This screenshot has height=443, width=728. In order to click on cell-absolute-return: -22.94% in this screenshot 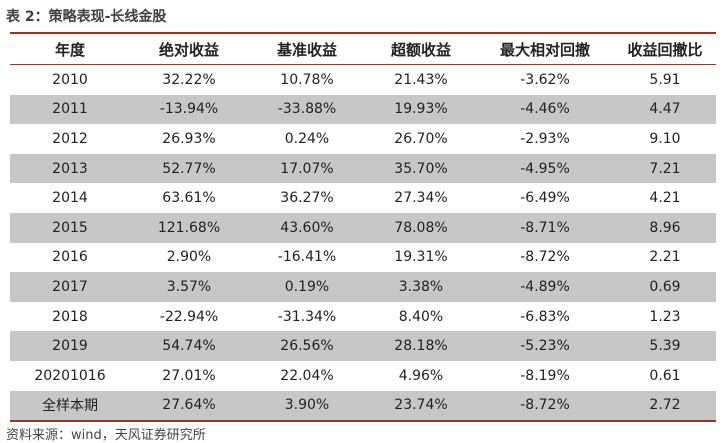, I will do `click(189, 316)`.